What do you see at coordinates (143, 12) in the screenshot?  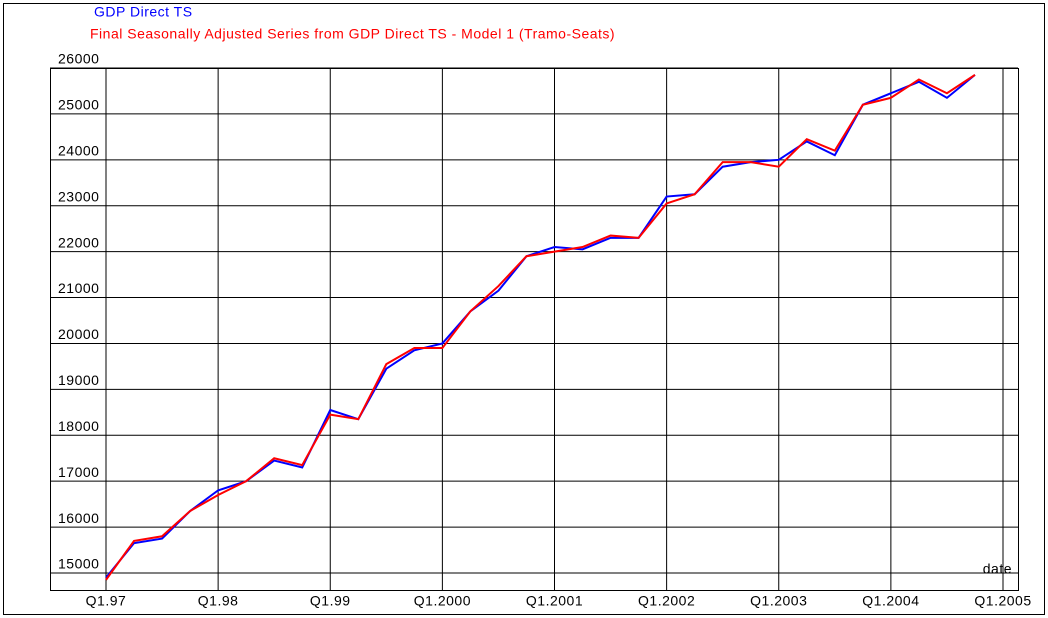 I see `legend-label: GDP Direct TS` at bounding box center [143, 12].